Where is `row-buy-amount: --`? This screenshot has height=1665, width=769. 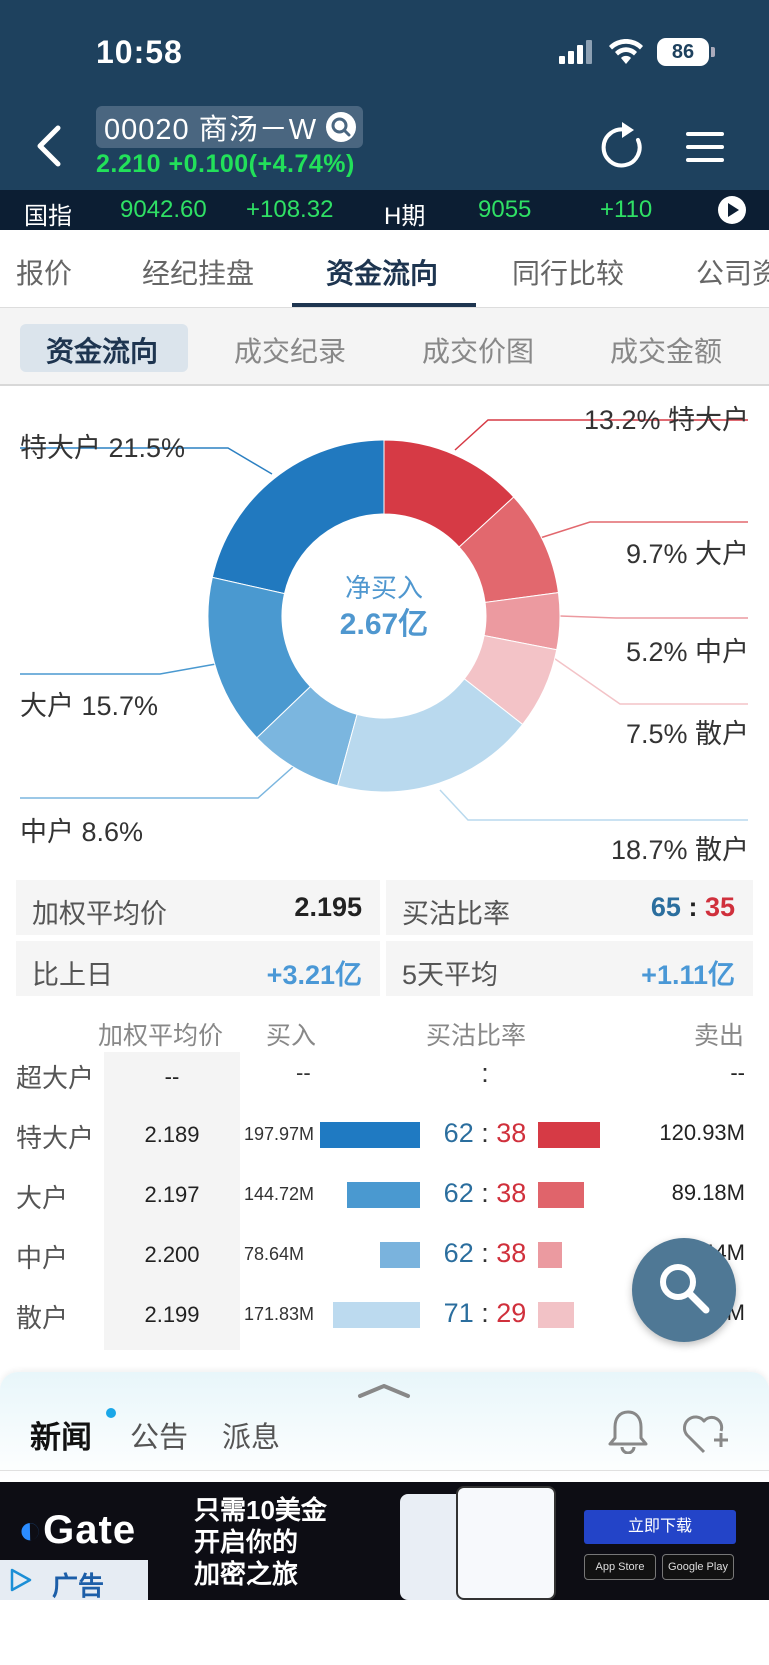
row-buy-amount: -- is located at coordinates (303, 1072).